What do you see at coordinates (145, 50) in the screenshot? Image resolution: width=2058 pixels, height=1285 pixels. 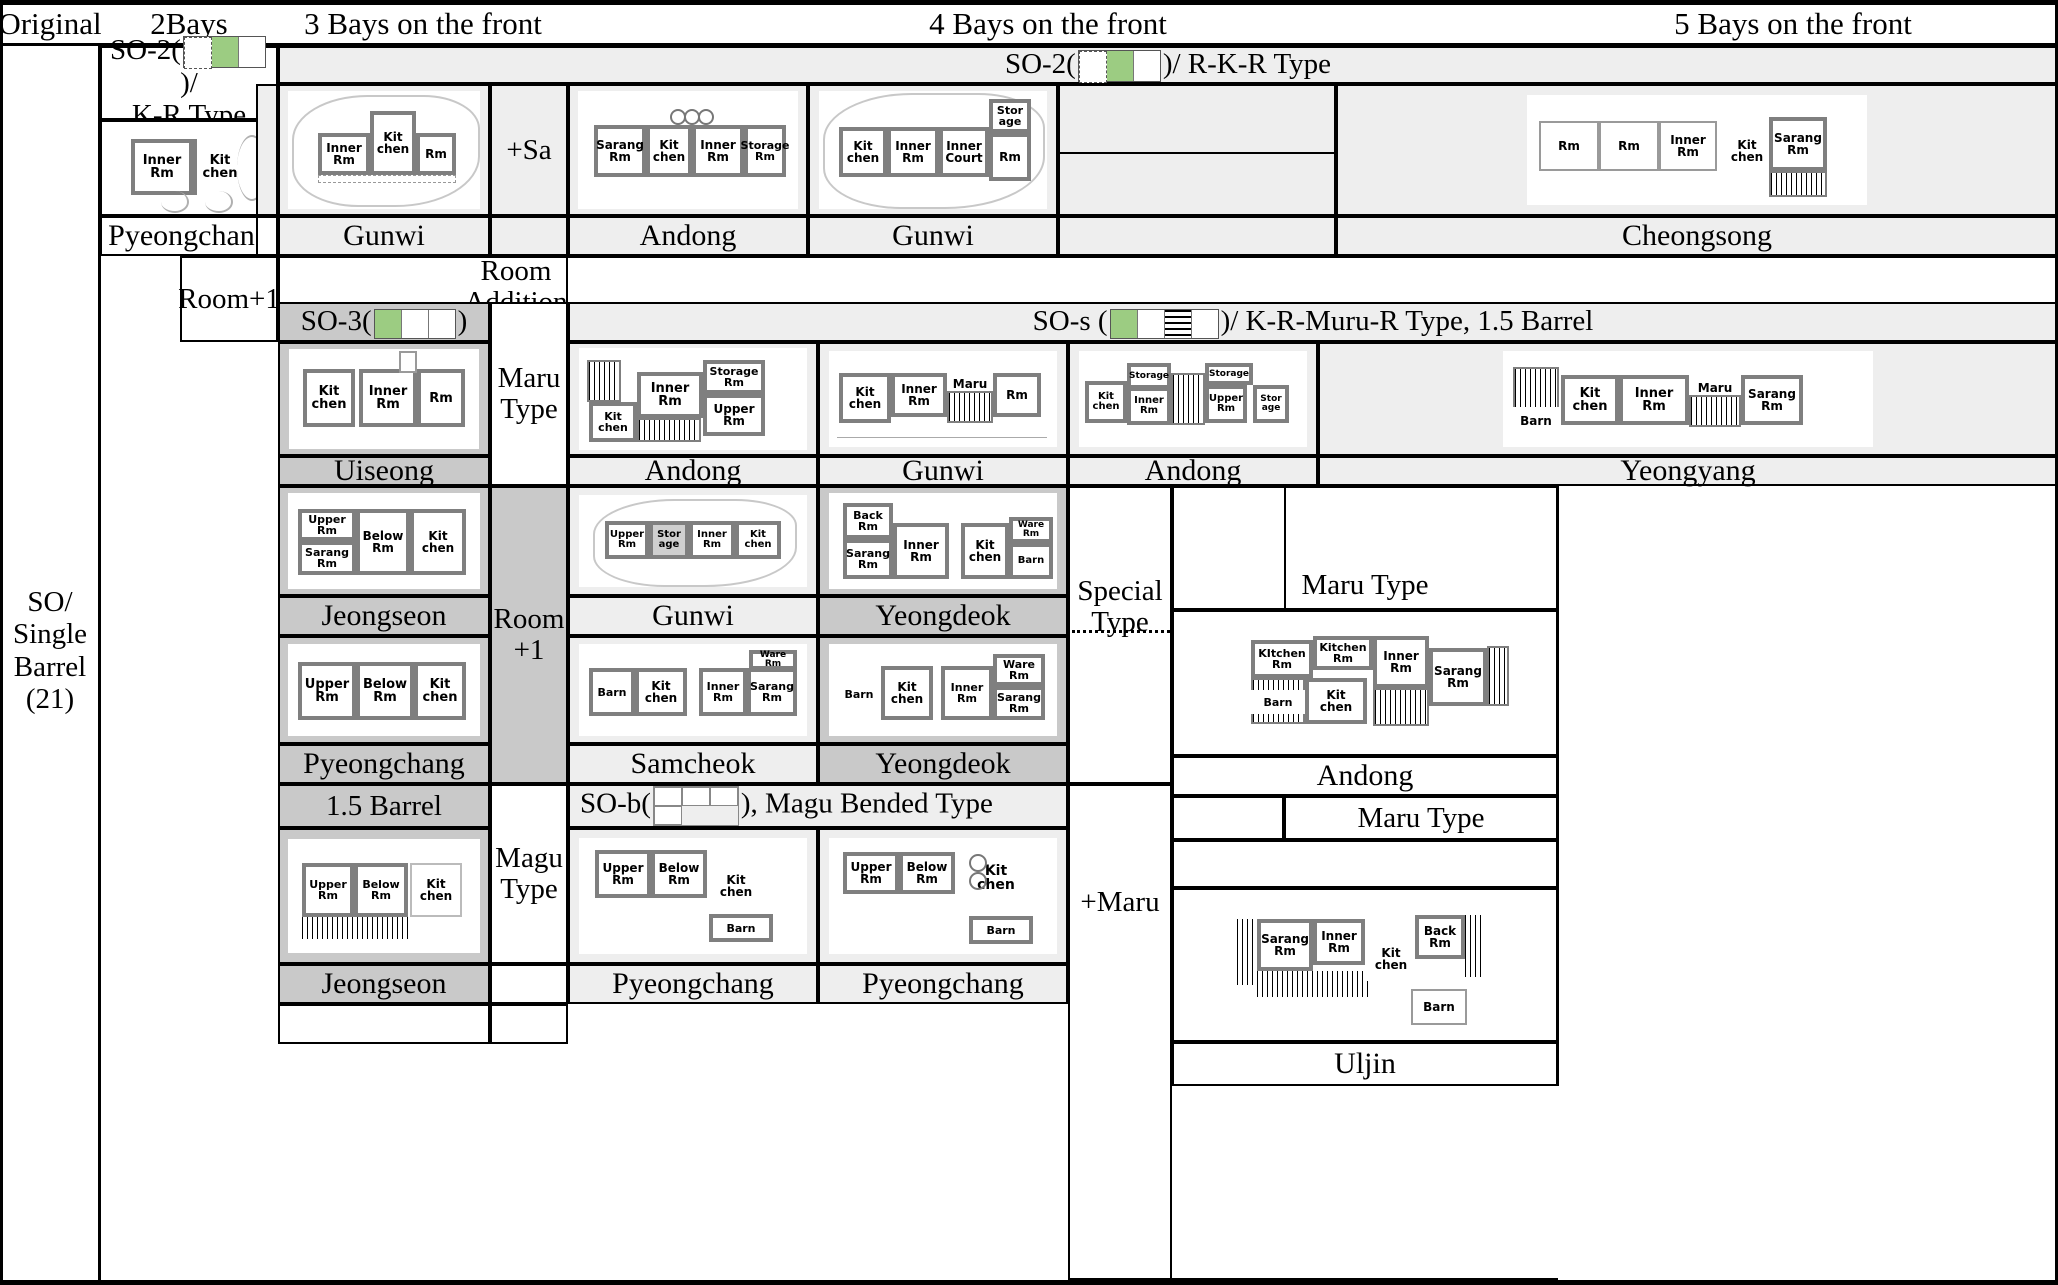 I see `so2-kr-label-pre: SO-2(` at bounding box center [145, 50].